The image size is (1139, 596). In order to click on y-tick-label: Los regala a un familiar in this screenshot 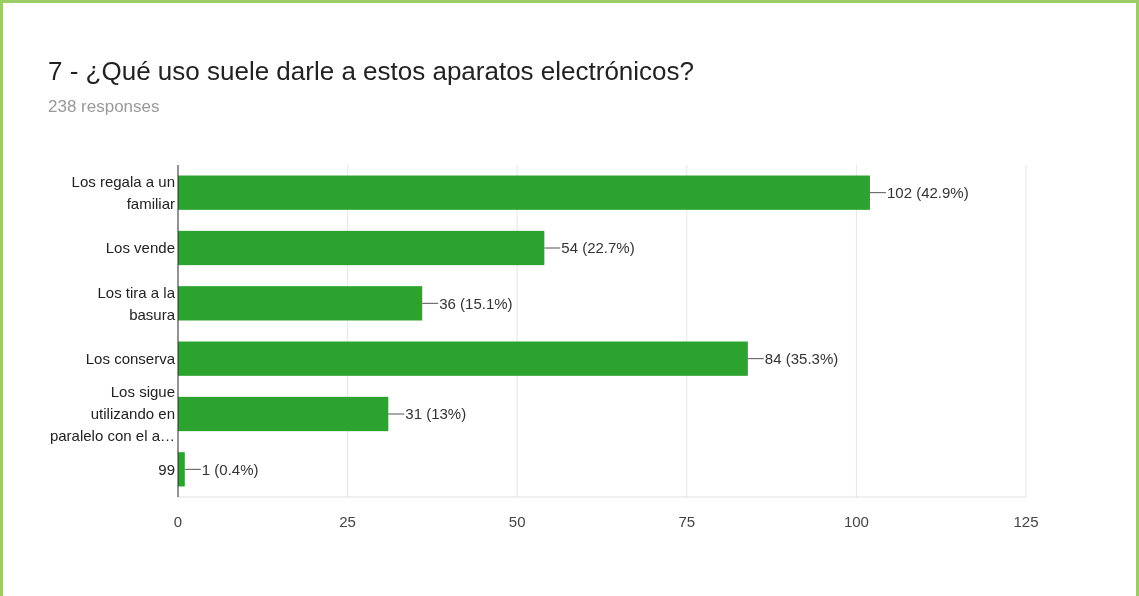, I will do `click(123, 192)`.